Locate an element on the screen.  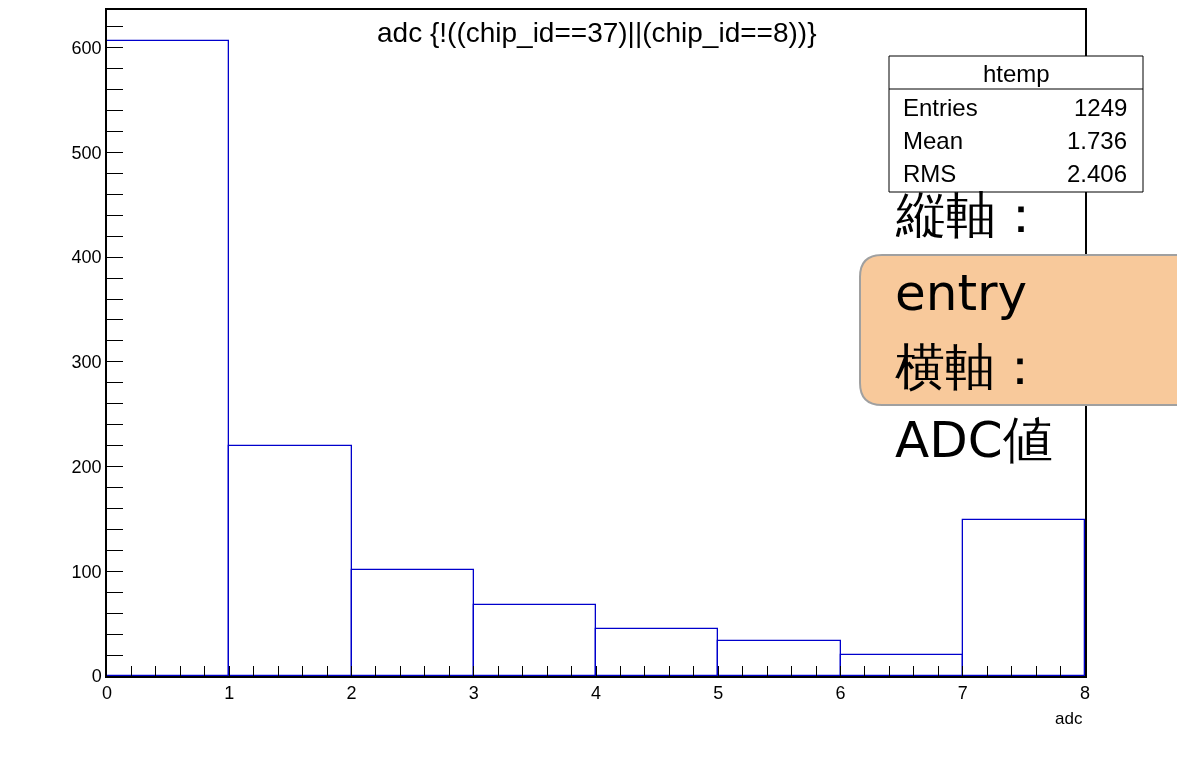
x-tick-label: 4 is located at coordinates (596, 693).